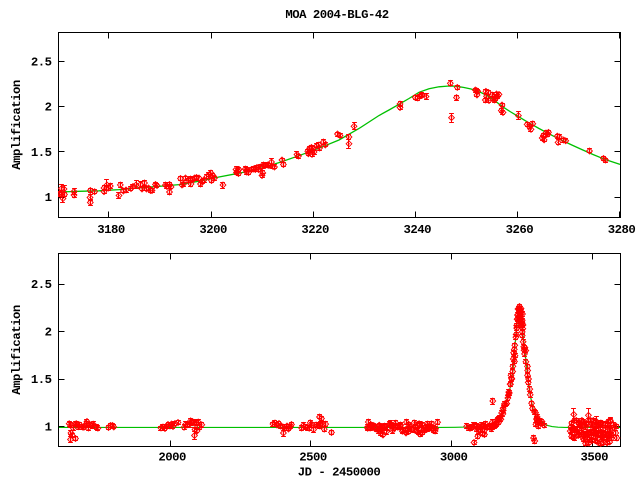 The width and height of the screenshot is (640, 480). I want to click on svg-text: JD - 2450000, so click(339, 472).